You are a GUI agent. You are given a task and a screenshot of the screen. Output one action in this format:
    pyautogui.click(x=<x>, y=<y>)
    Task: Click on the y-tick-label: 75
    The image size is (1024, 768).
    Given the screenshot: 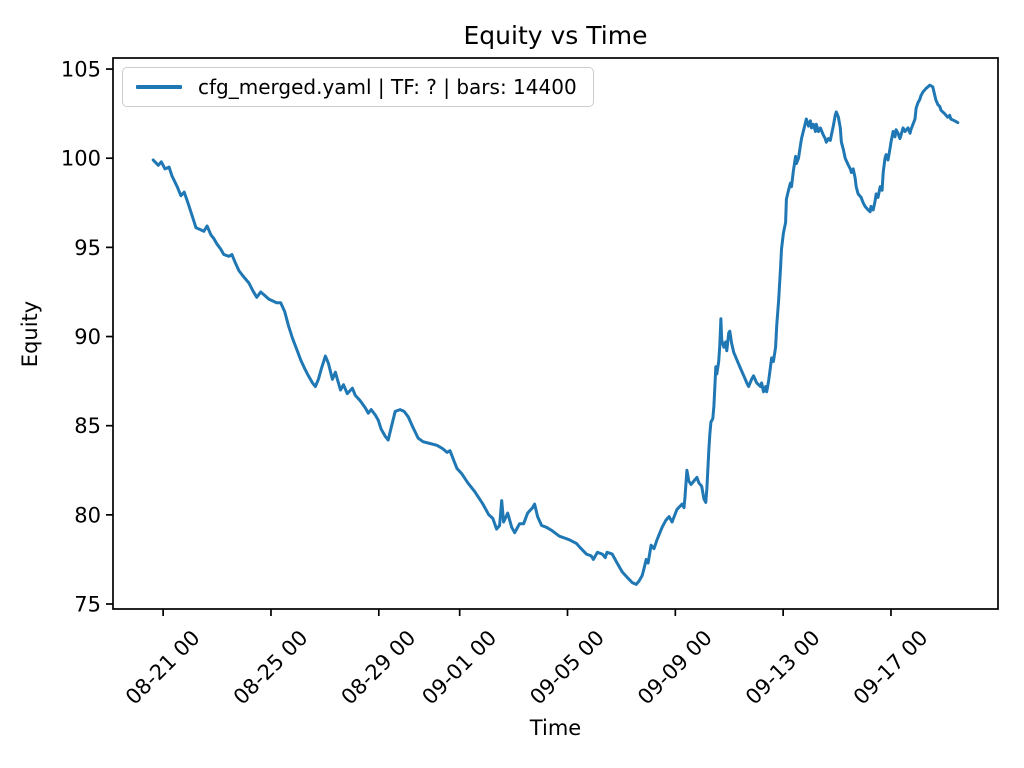 What is the action you would take?
    pyautogui.click(x=87, y=605)
    